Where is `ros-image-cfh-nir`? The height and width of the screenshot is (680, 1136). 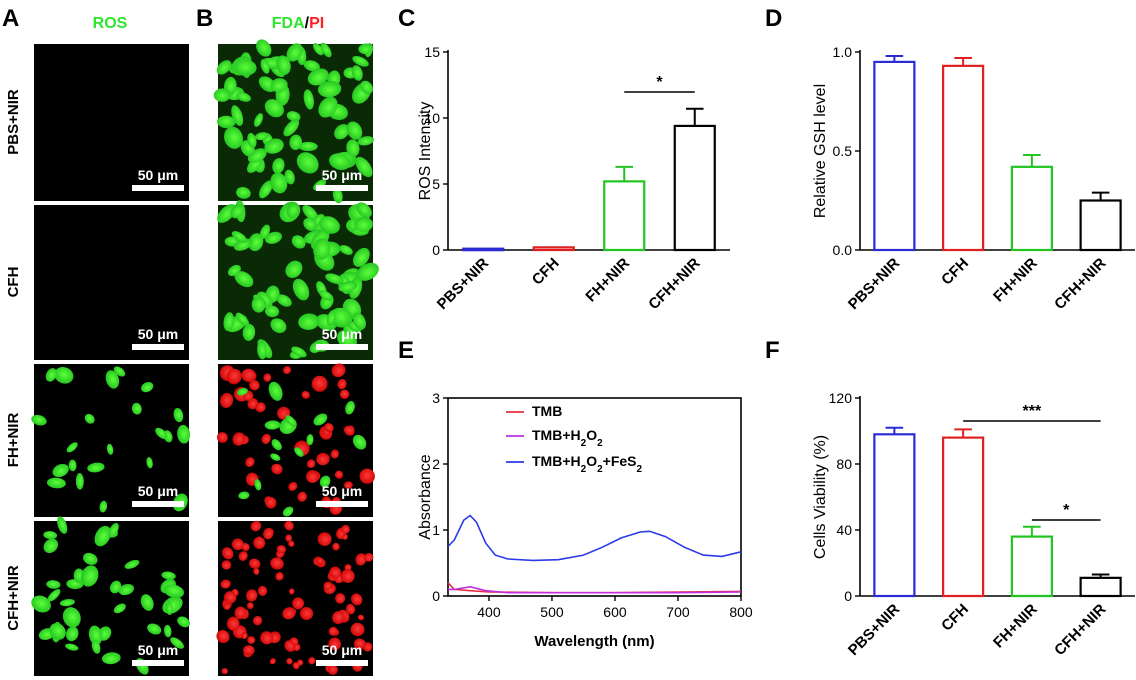
ros-image-cfh-nir is located at coordinates (110, 596).